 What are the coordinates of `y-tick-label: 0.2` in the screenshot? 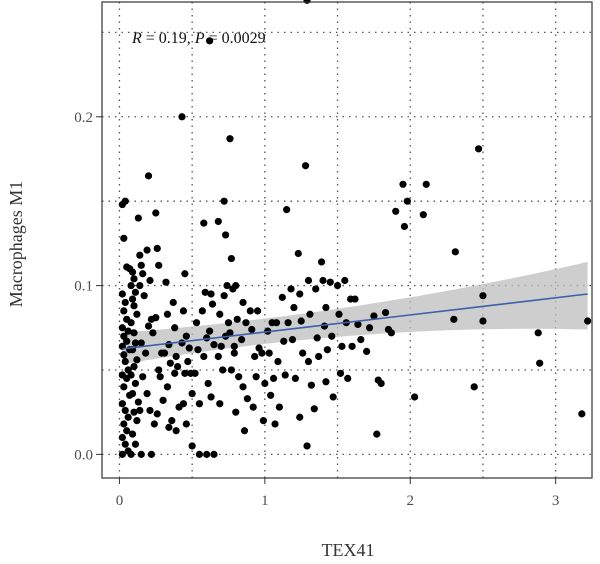 It's located at (83, 118).